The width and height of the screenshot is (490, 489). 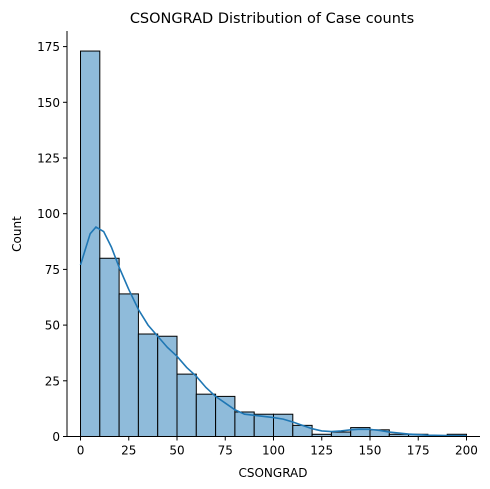 I want to click on x-tick-label: 75, so click(x=225, y=451).